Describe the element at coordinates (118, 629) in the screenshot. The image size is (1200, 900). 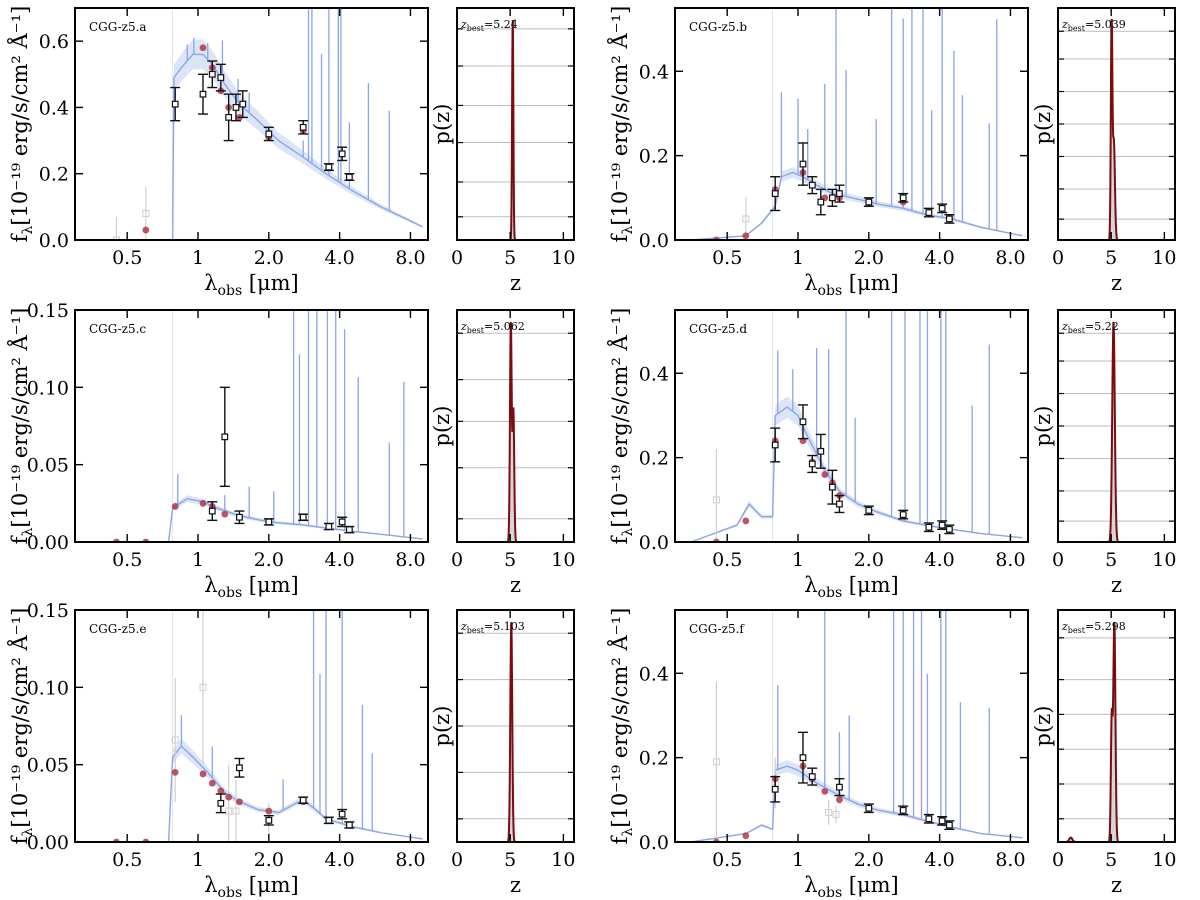
I see `panel-label: CGG-z5.e` at that location.